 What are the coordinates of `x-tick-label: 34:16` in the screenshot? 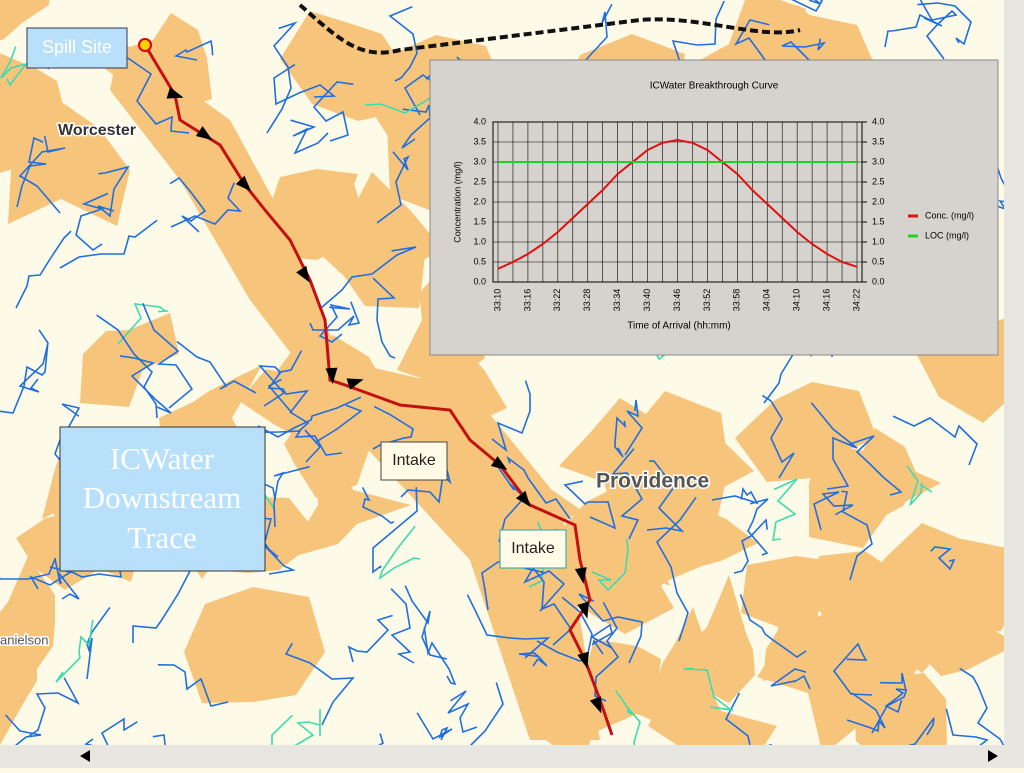 It's located at (826, 300).